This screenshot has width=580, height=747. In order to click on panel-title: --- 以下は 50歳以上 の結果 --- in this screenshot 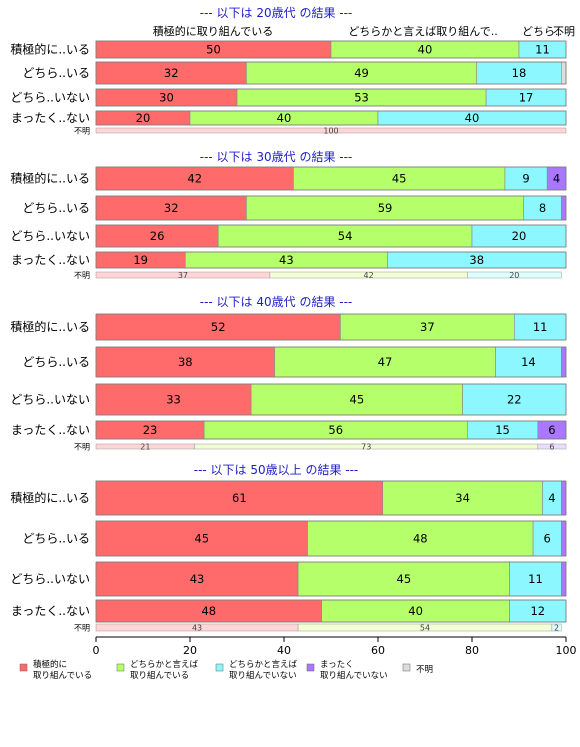, I will do `click(276, 470)`.